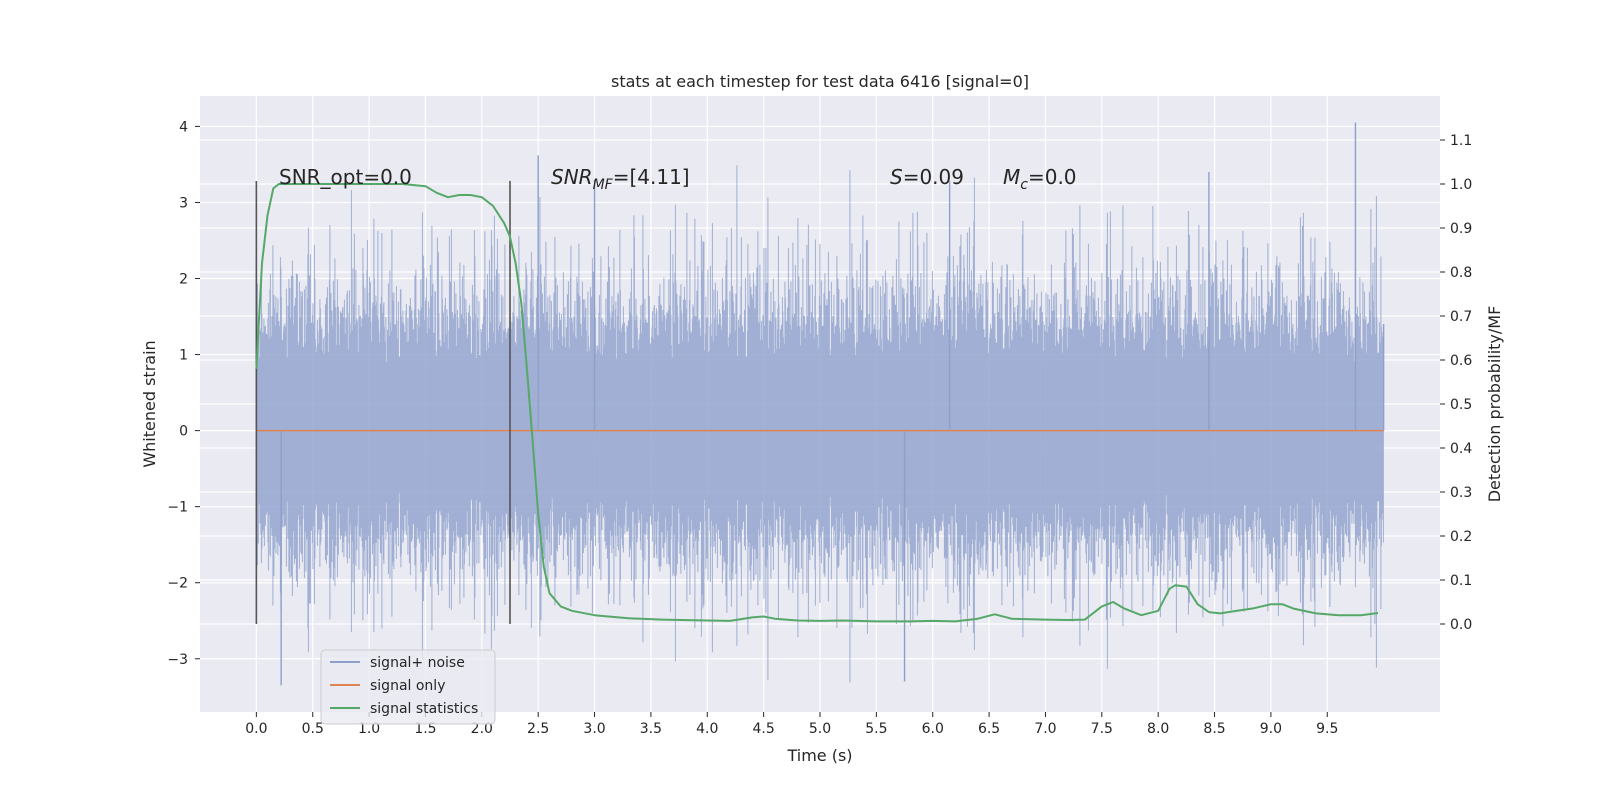 Image resolution: width=1600 pixels, height=800 pixels. I want to click on annotation-snr-mf: SNRMF=[4.11], so click(620, 179).